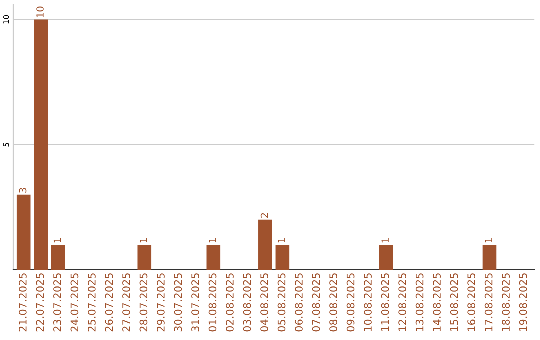 The width and height of the screenshot is (540, 340). Describe the element at coordinates (92, 303) in the screenshot. I see `x-tick-label: 25.07.2025` at that location.